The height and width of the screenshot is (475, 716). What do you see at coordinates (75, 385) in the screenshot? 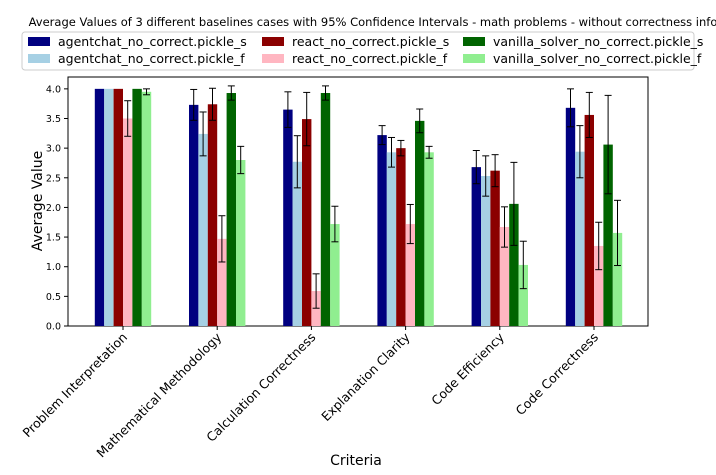
I see `category-label: Problem Interpretation` at bounding box center [75, 385].